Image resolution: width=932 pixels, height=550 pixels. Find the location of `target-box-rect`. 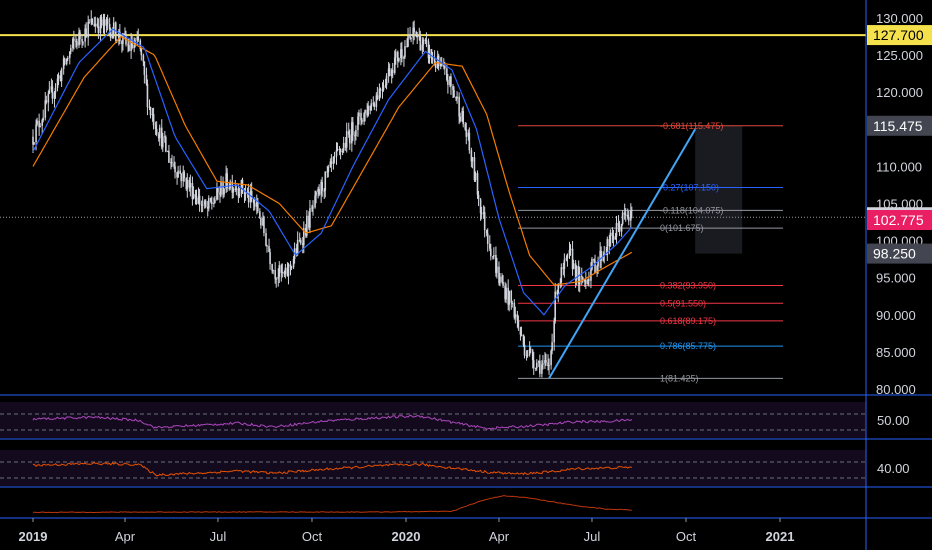

target-box-rect is located at coordinates (719, 189).